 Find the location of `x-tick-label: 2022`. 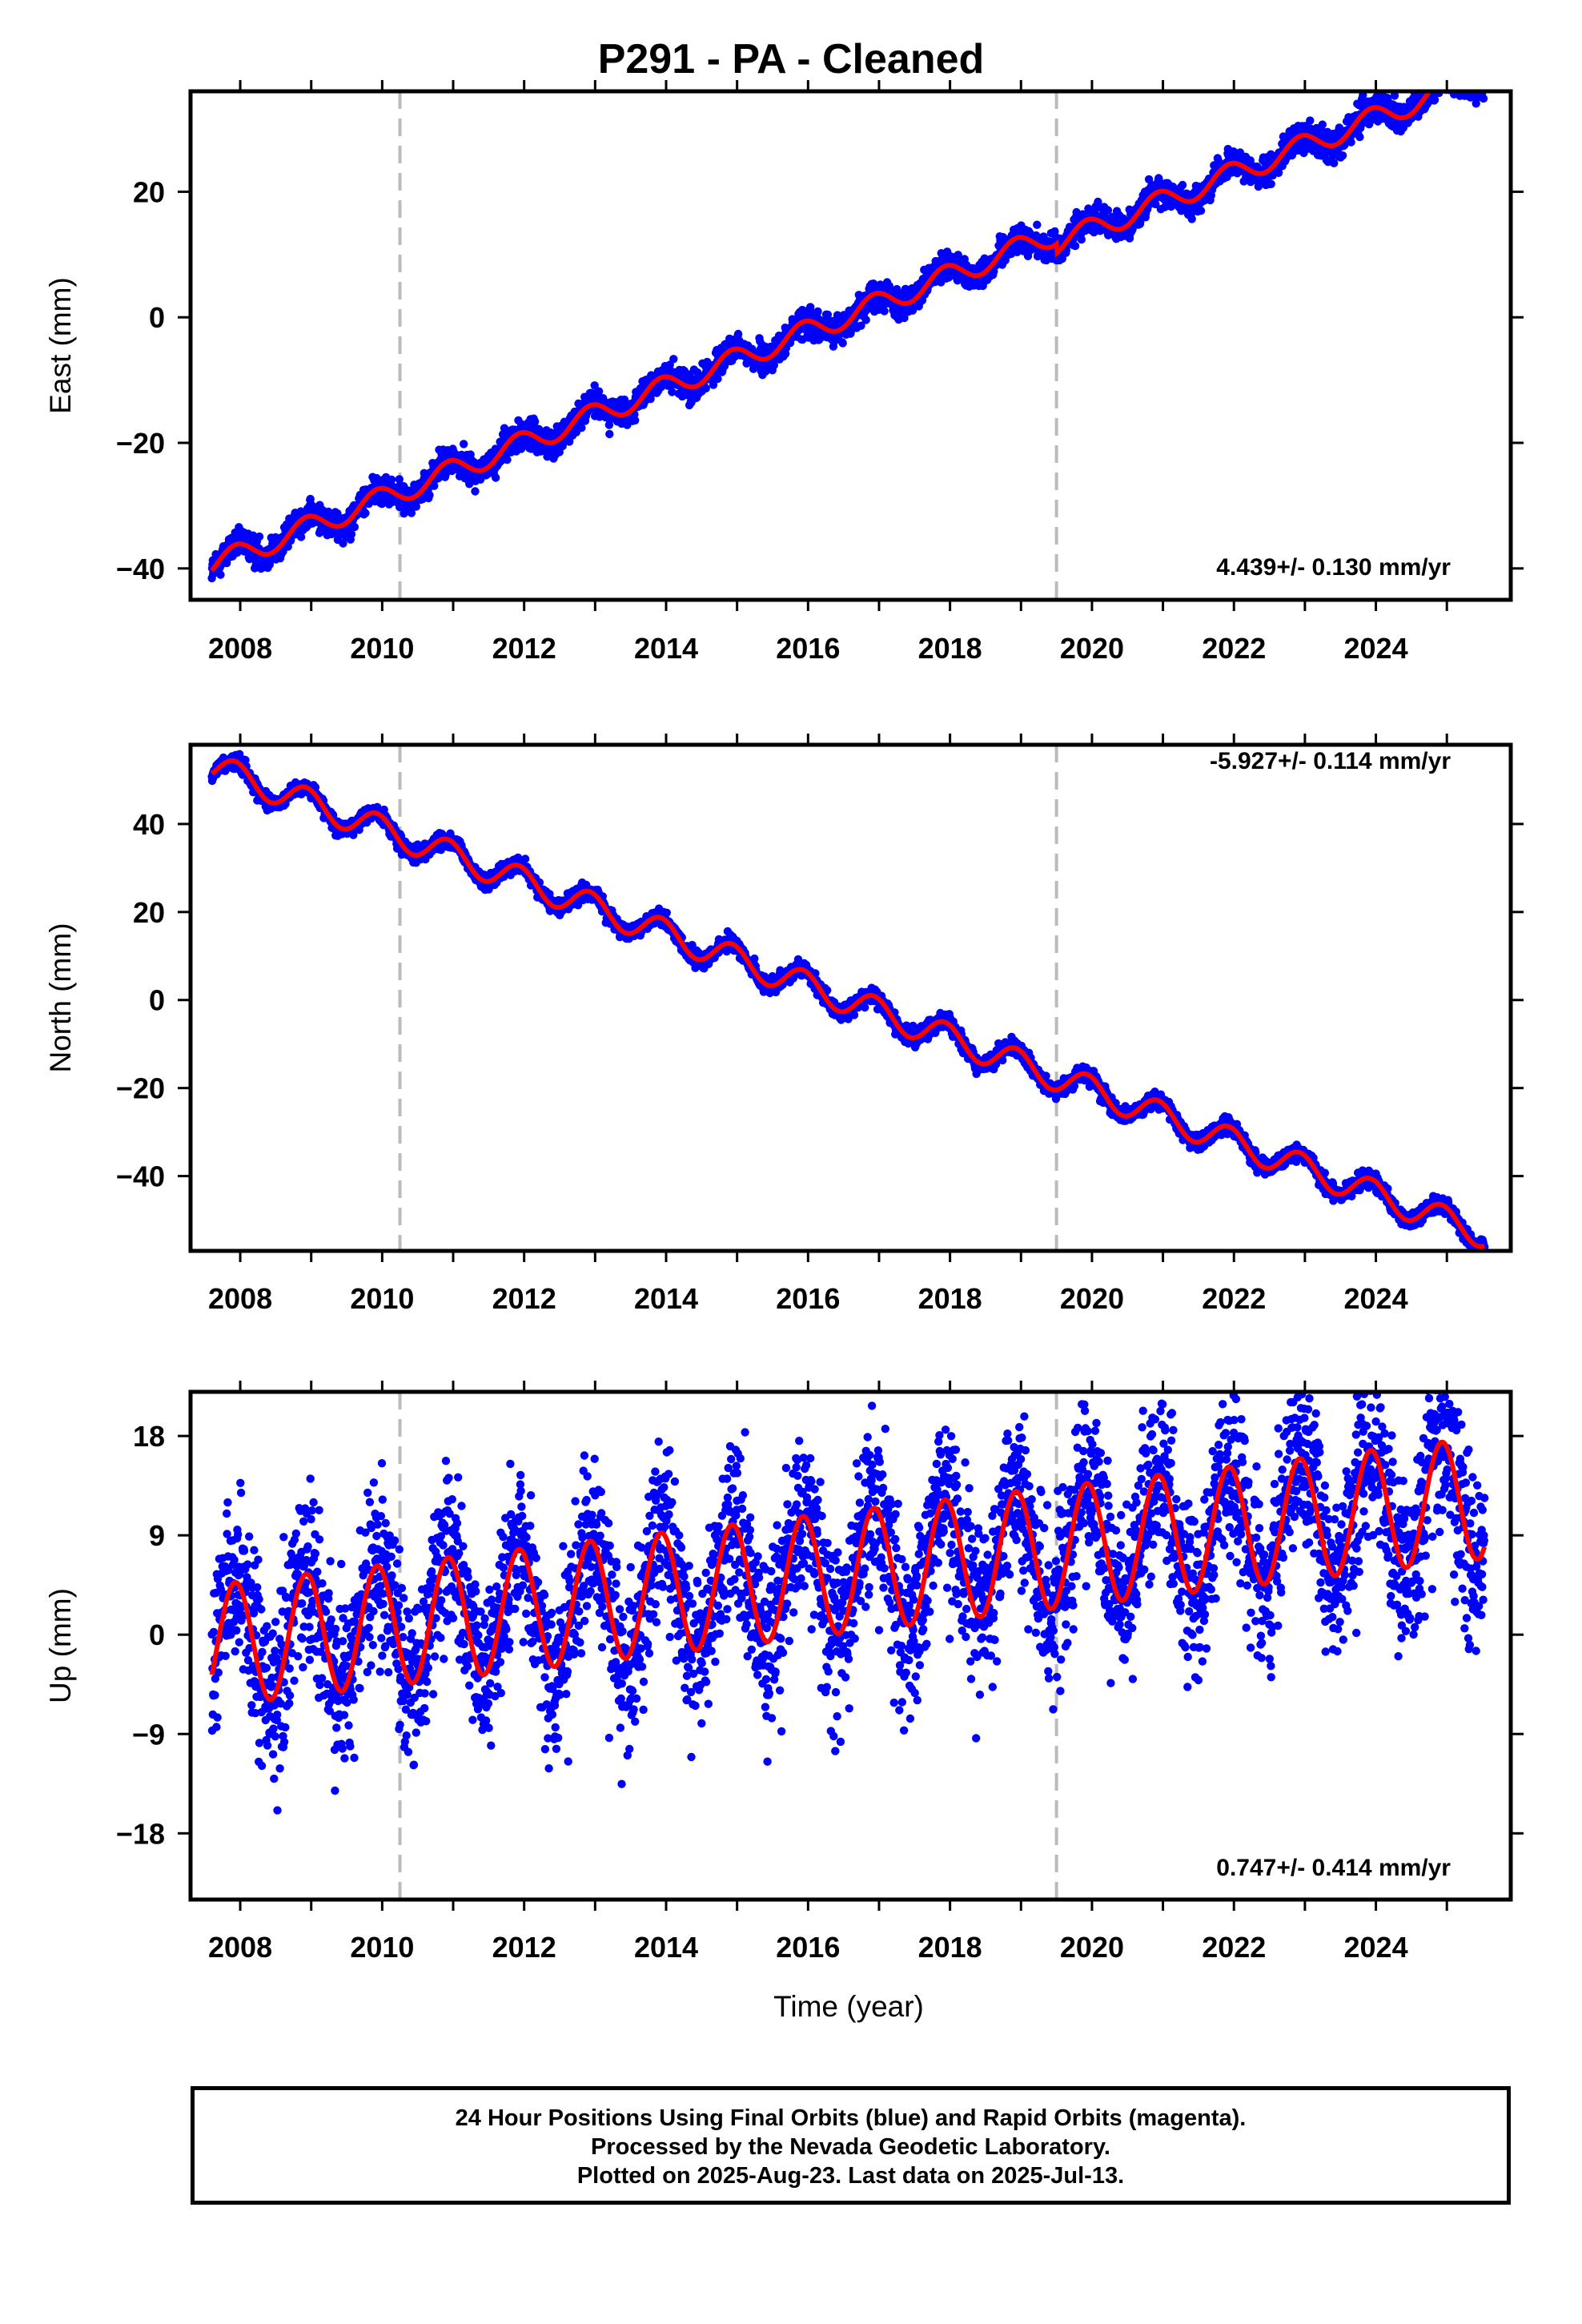

x-tick-label: 2022 is located at coordinates (1234, 648).